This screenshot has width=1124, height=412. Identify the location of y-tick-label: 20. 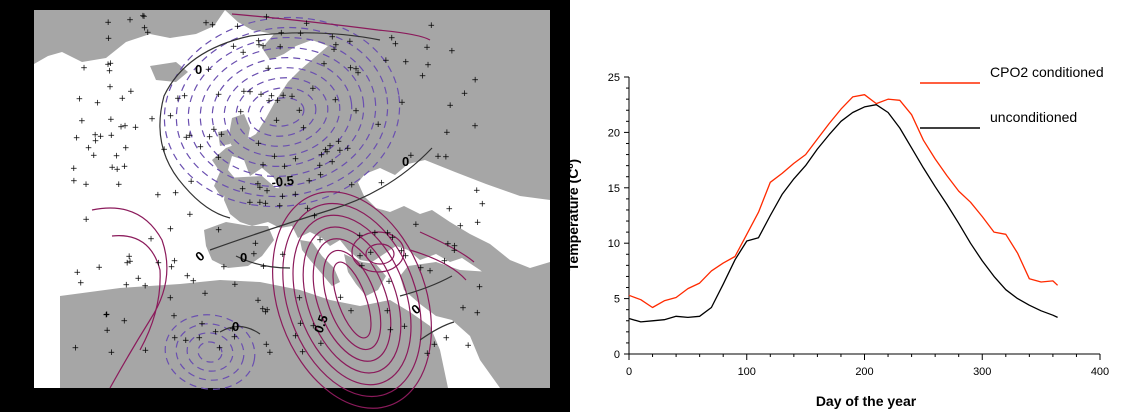
(614, 133).